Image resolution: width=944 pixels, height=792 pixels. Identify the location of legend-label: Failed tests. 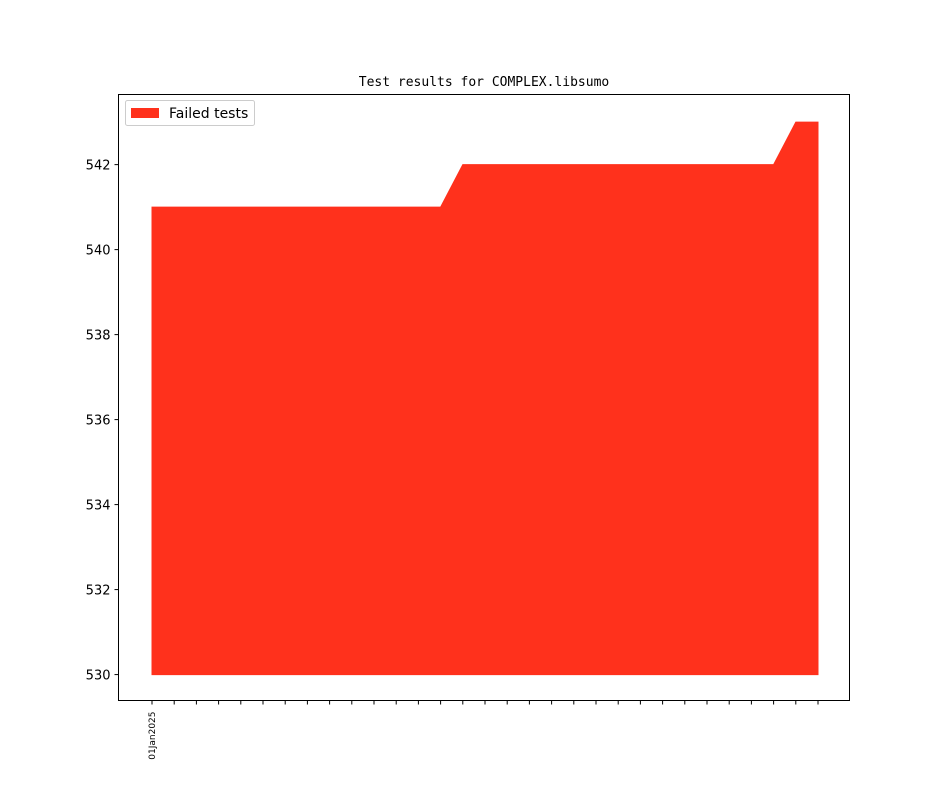
(208, 114).